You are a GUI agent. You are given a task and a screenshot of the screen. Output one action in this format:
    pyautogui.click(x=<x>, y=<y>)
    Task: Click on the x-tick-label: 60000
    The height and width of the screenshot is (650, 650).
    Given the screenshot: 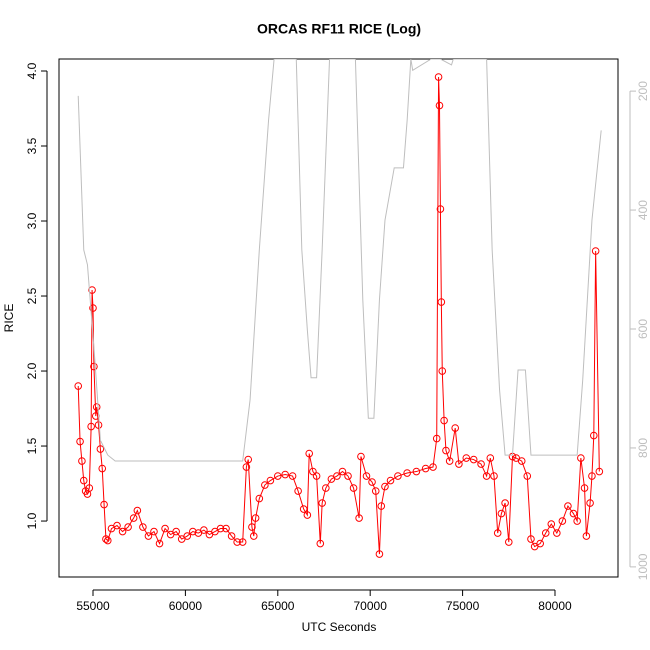 What is the action you would take?
    pyautogui.click(x=186, y=606)
    